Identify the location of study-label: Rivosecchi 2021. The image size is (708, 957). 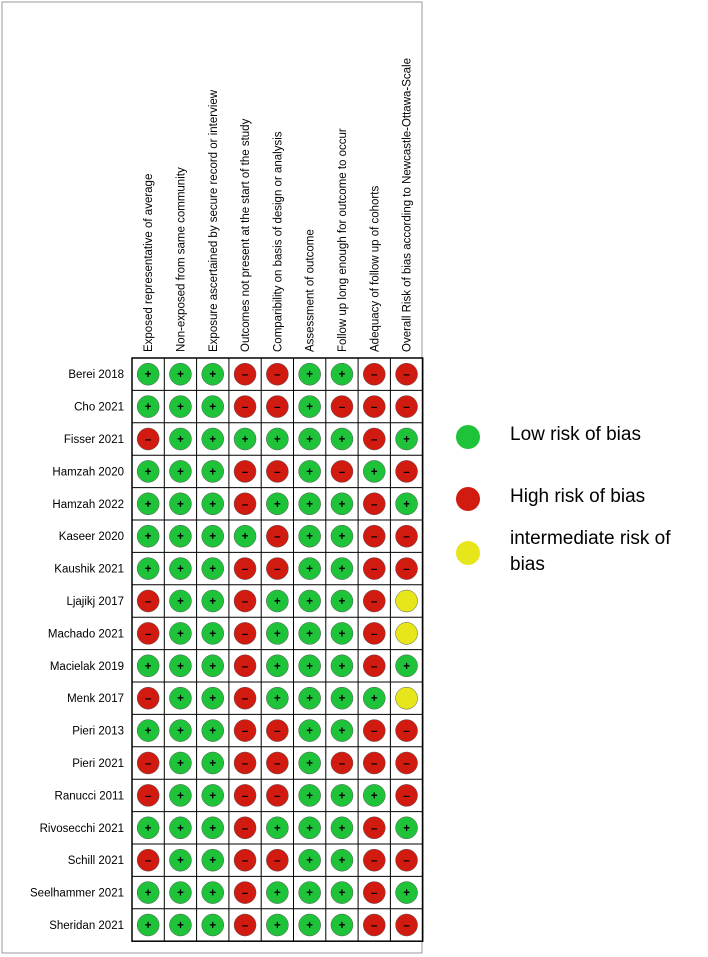
(82, 829).